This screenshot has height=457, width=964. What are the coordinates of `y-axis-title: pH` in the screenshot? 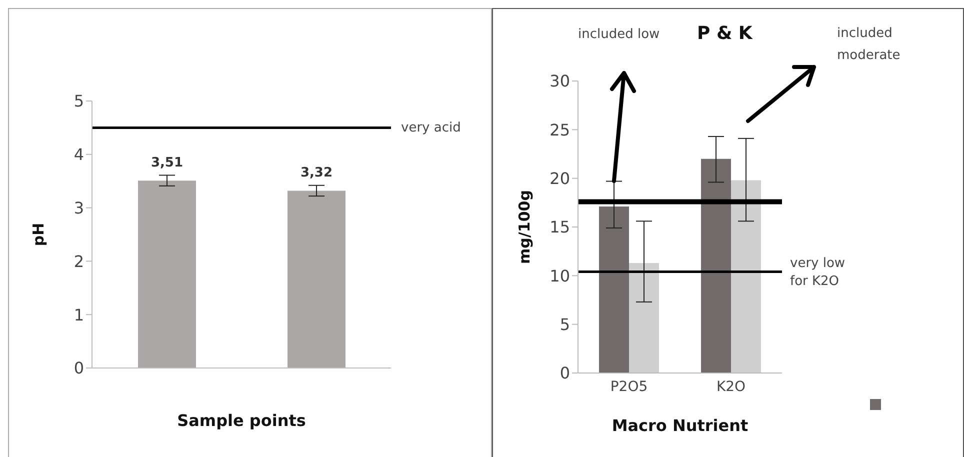 It's located at (38, 234).